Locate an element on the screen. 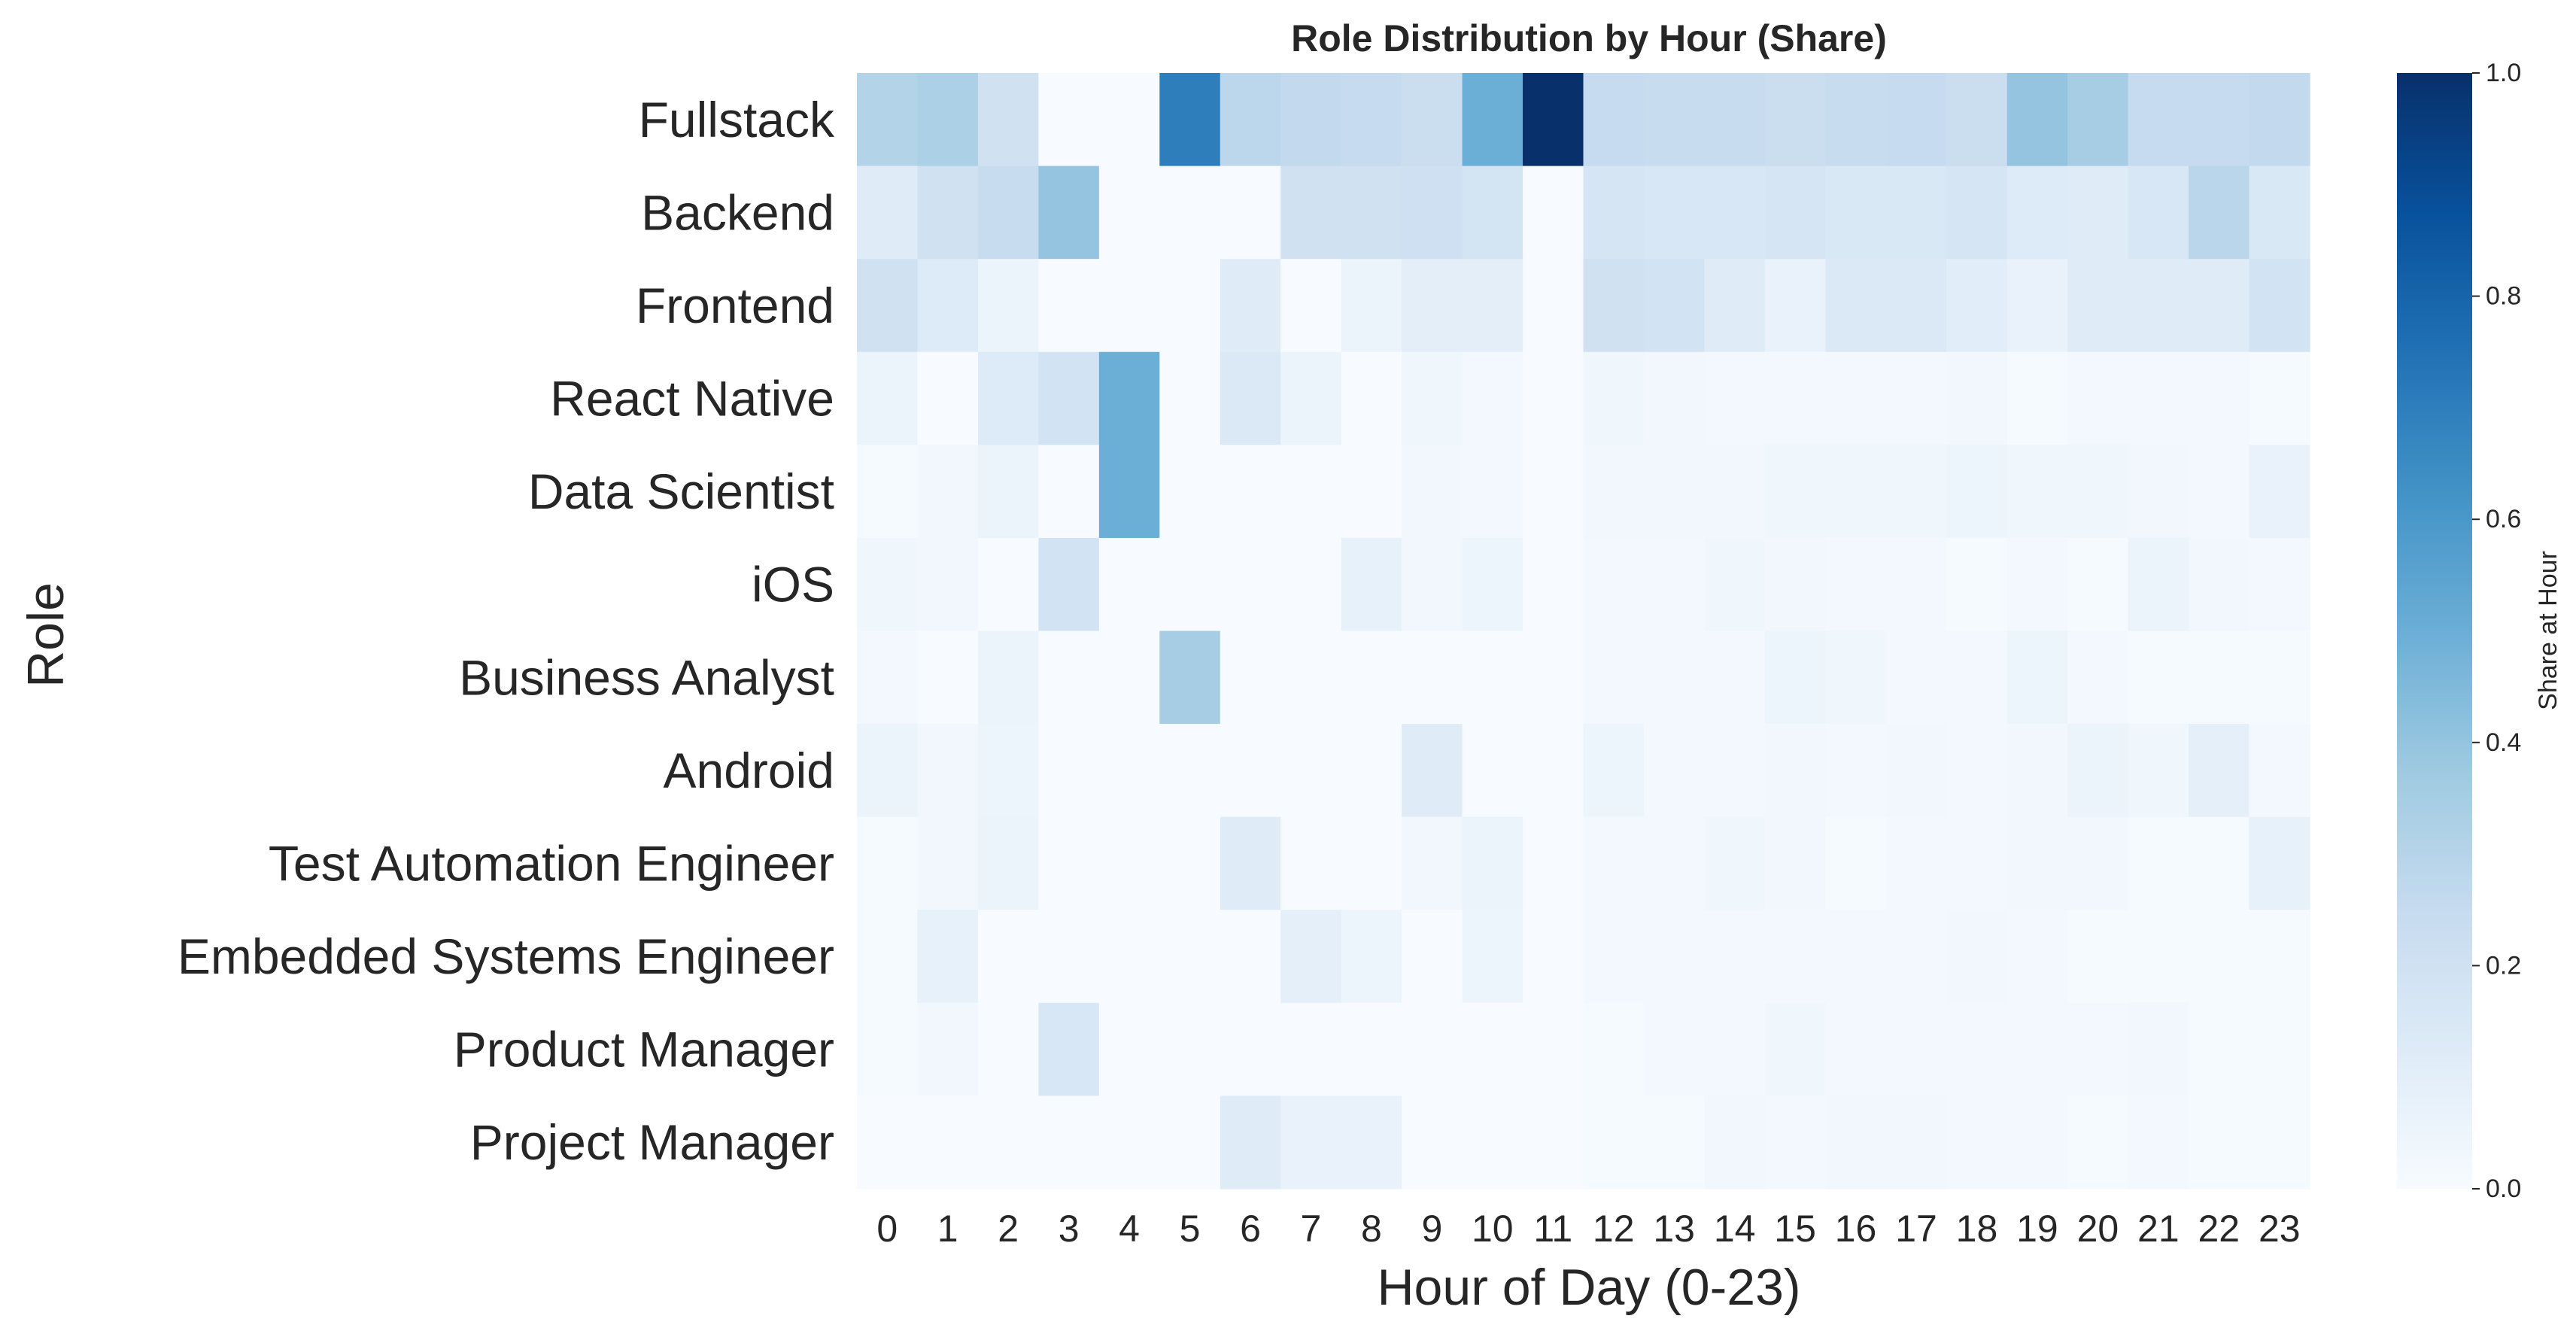 The width and height of the screenshot is (2576, 1334). colorbar-tick-label: 1.0 is located at coordinates (2504, 73).